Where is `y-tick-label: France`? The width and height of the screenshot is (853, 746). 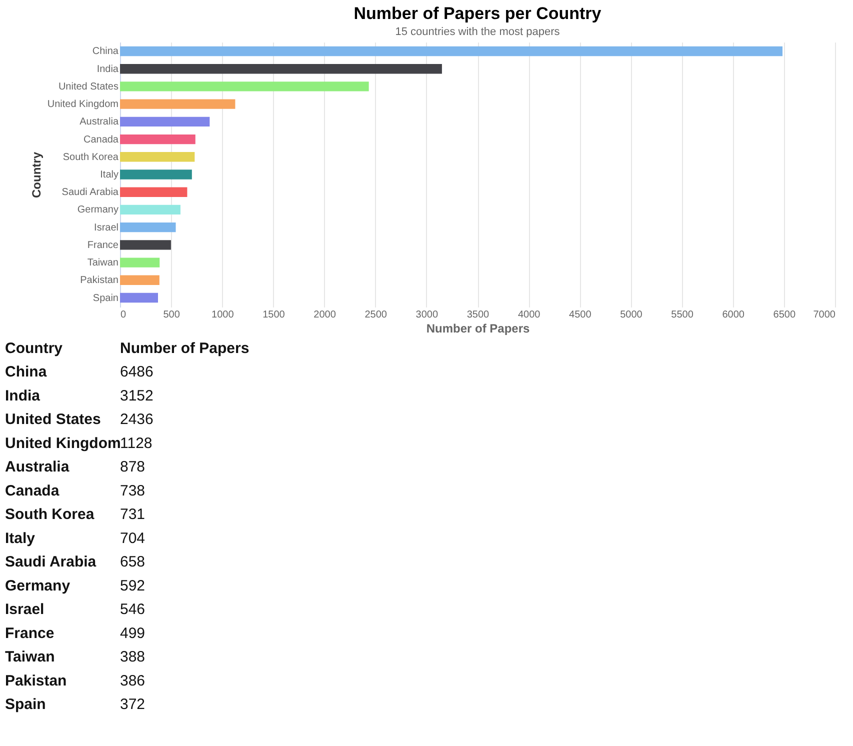
y-tick-label: France is located at coordinates (103, 245).